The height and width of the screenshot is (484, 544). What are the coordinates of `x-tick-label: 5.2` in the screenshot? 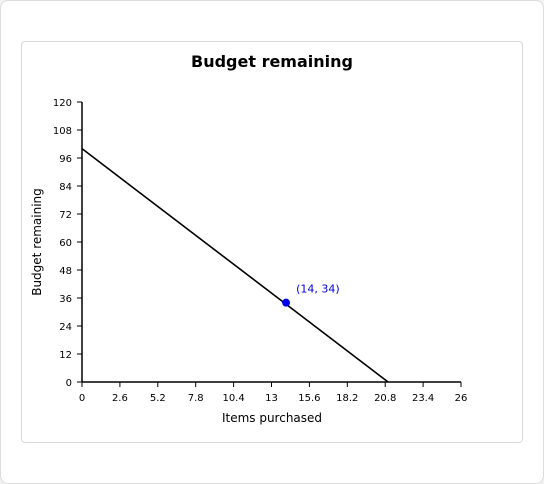 It's located at (158, 398).